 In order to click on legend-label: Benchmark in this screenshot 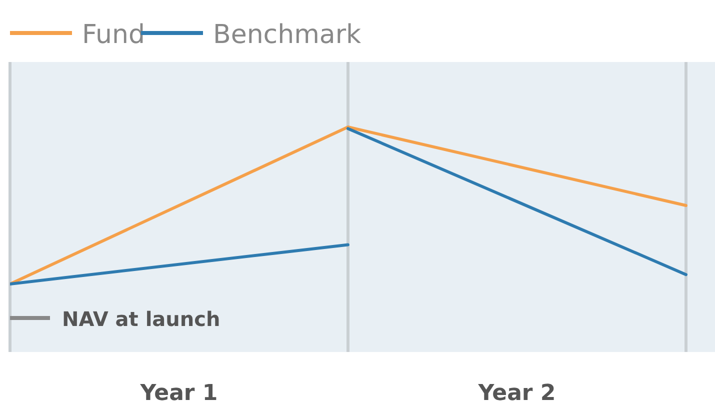, I will do `click(287, 35)`.